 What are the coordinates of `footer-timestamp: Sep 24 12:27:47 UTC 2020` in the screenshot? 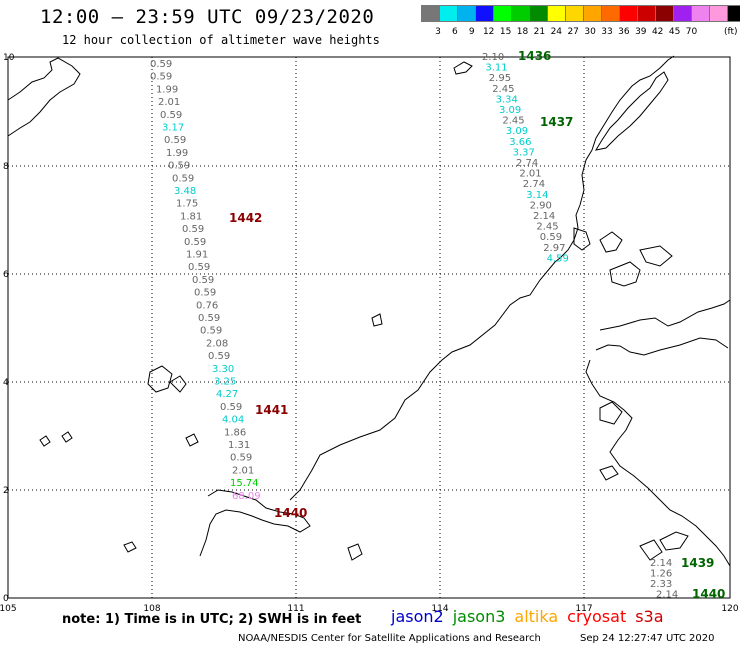 It's located at (647, 638).